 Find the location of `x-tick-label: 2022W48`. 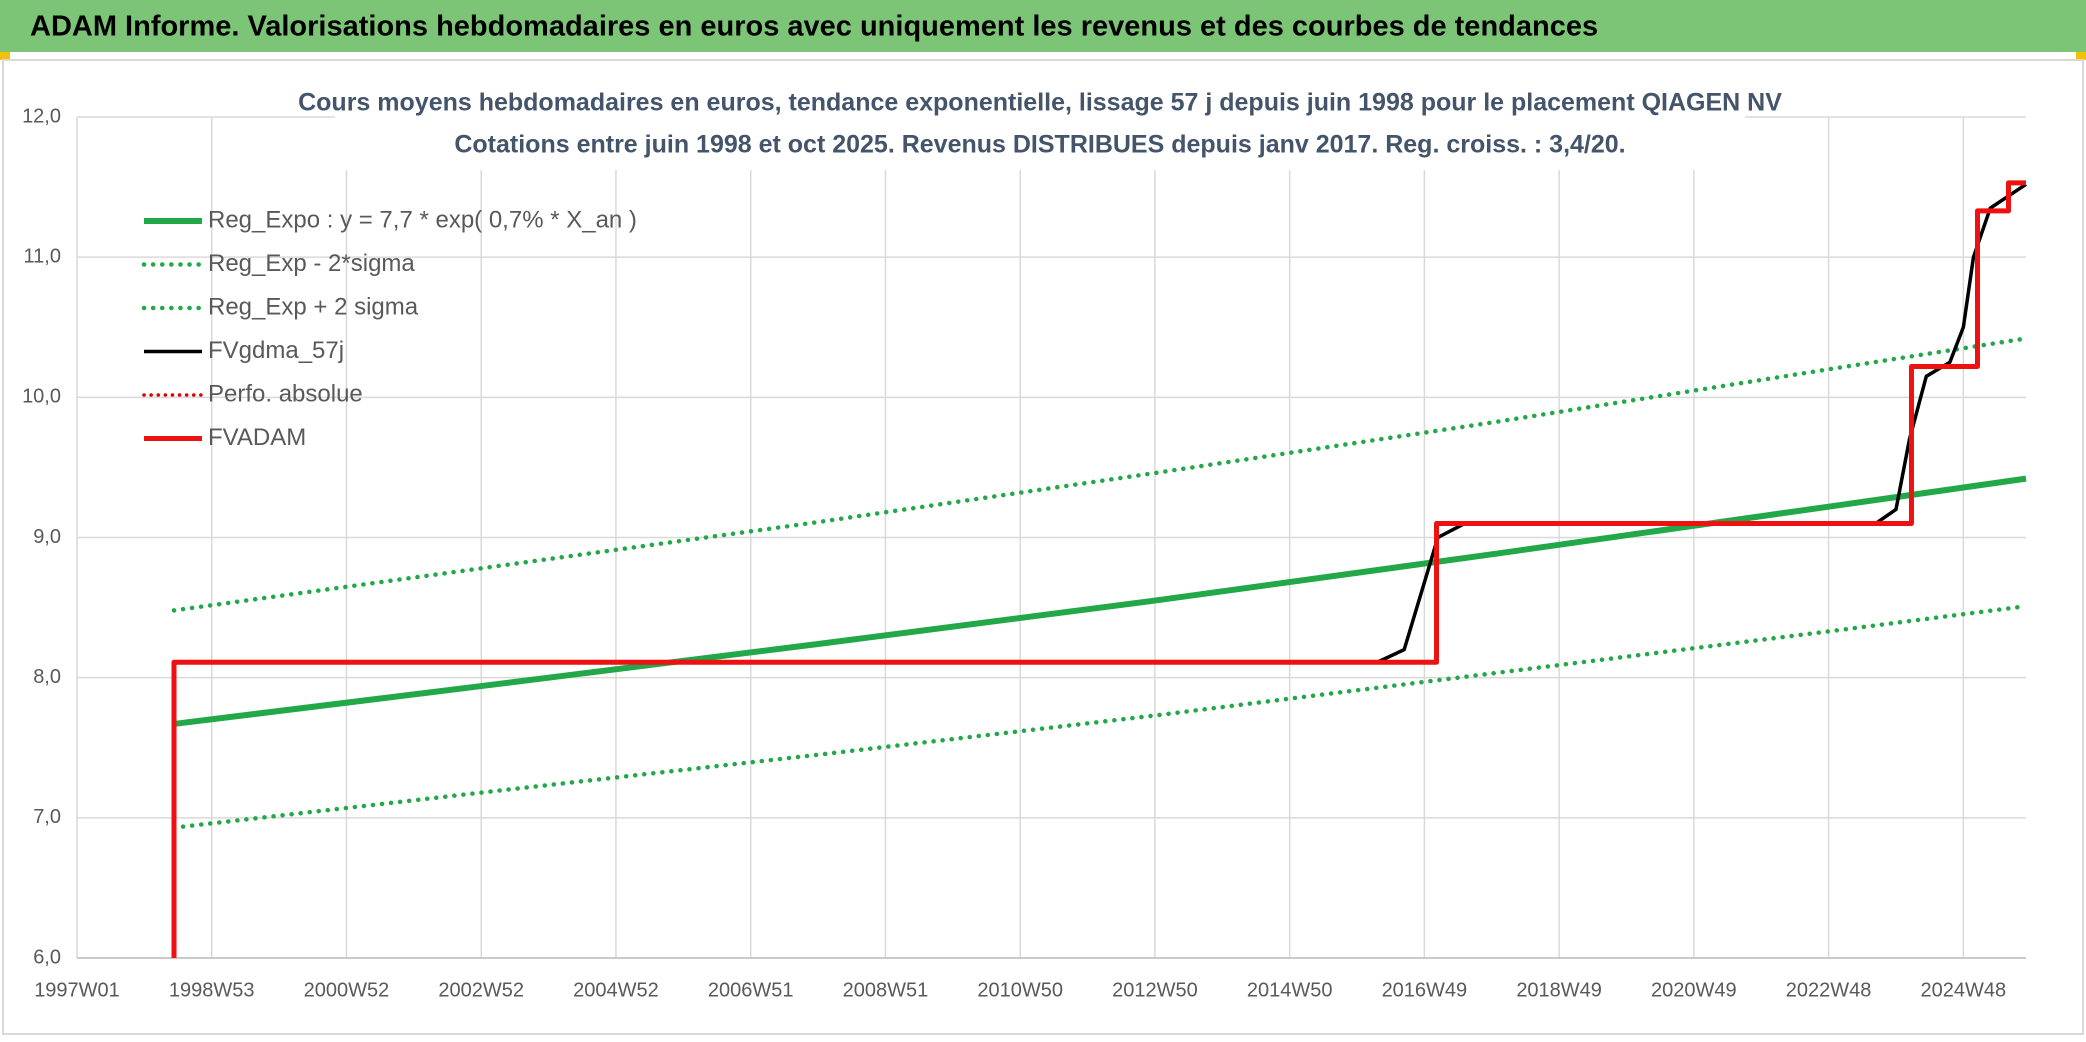

x-tick-label: 2022W48 is located at coordinates (1829, 990).